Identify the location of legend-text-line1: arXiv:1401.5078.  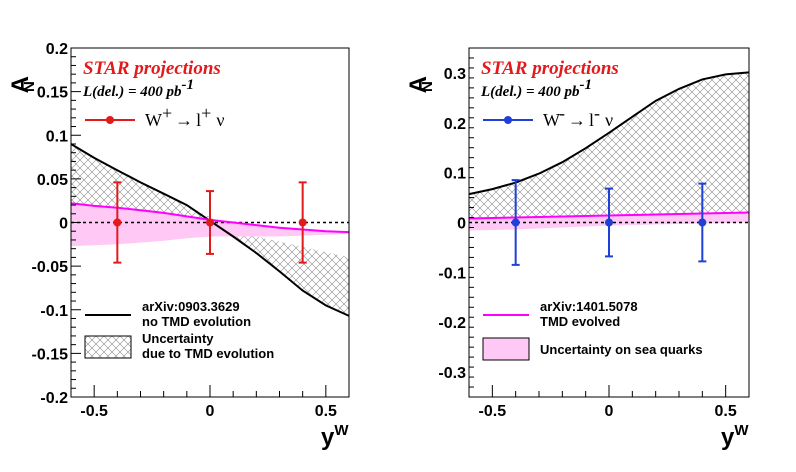
(589, 306).